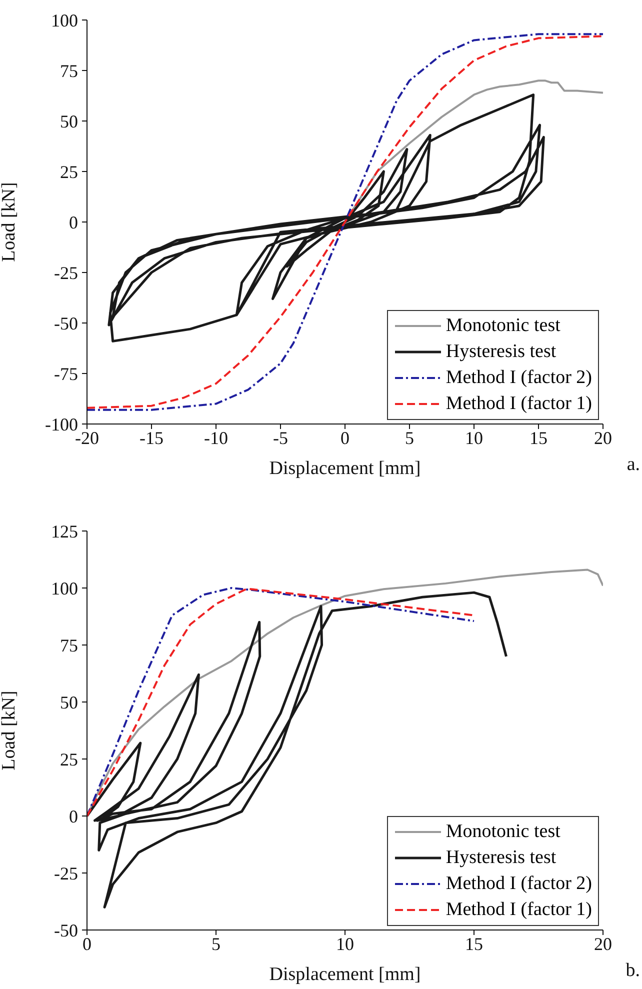 The width and height of the screenshot is (642, 989). I want to click on x-tick-label: -10, so click(216, 438).